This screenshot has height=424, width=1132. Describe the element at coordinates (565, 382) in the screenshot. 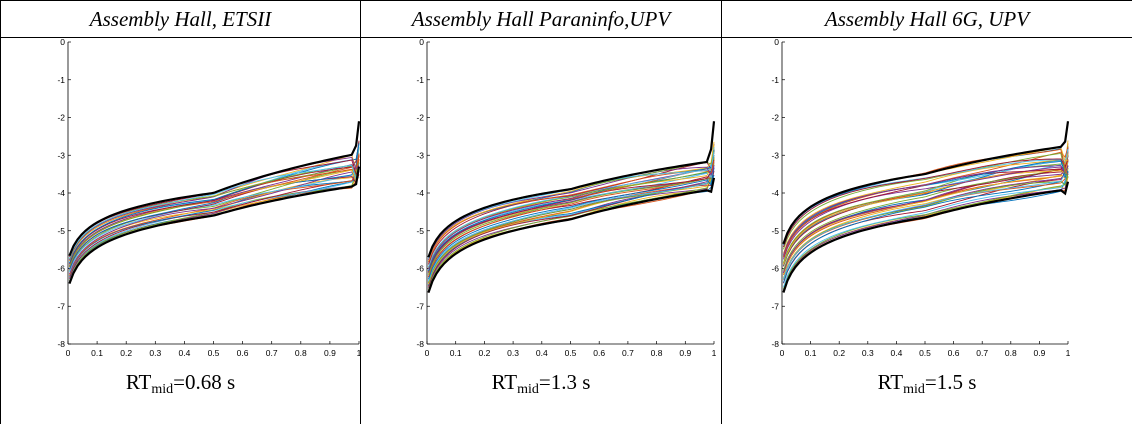

I see `rt-value: =1.3 s` at that location.